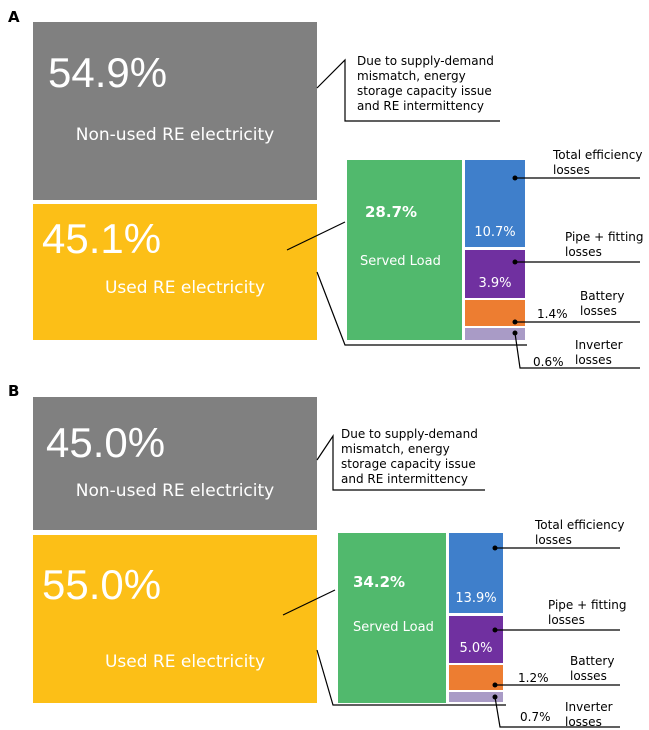  What do you see at coordinates (391, 212) in the screenshot?
I see `served-percent: 28.7%` at bounding box center [391, 212].